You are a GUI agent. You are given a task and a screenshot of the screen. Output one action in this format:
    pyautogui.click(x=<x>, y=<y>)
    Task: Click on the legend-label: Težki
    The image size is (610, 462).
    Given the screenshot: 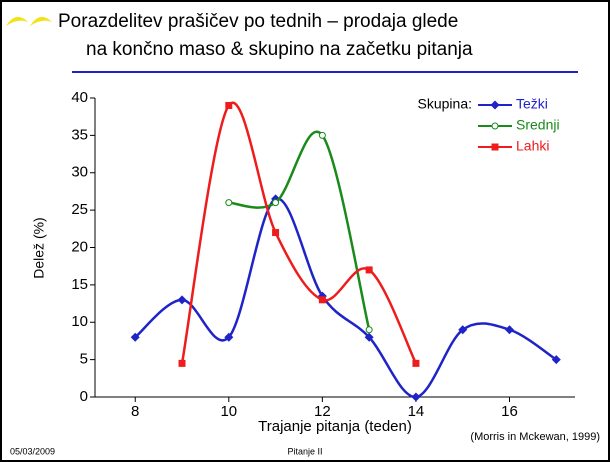 What is the action you would take?
    pyautogui.click(x=532, y=104)
    